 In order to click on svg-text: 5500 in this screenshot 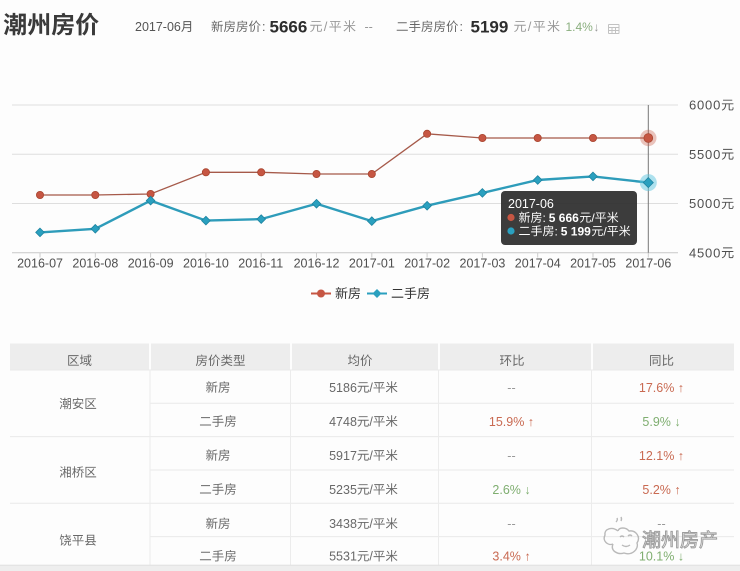, I will do `click(705, 154)`.